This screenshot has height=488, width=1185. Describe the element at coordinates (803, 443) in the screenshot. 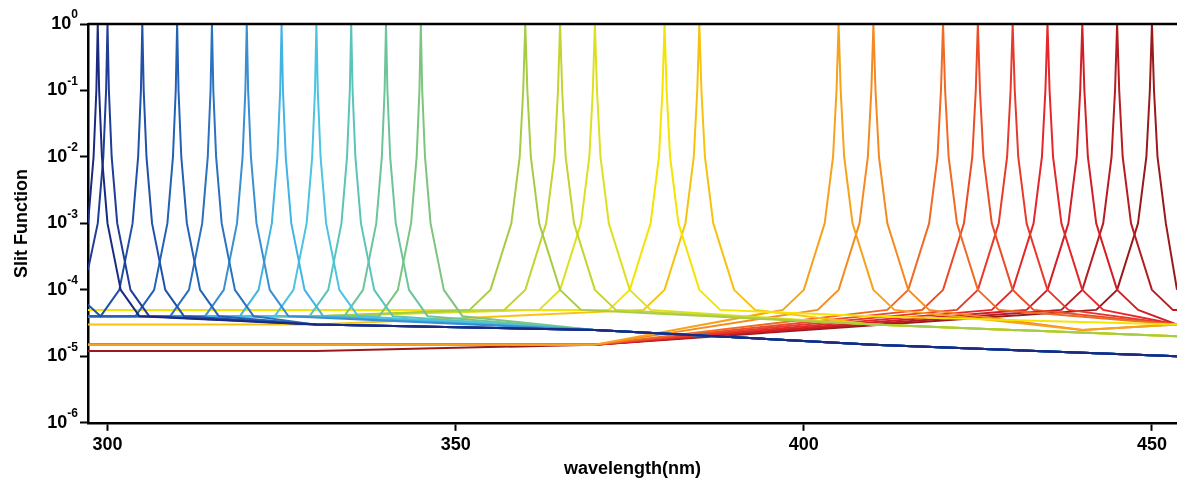

I see `x-tick-label: 400` at that location.